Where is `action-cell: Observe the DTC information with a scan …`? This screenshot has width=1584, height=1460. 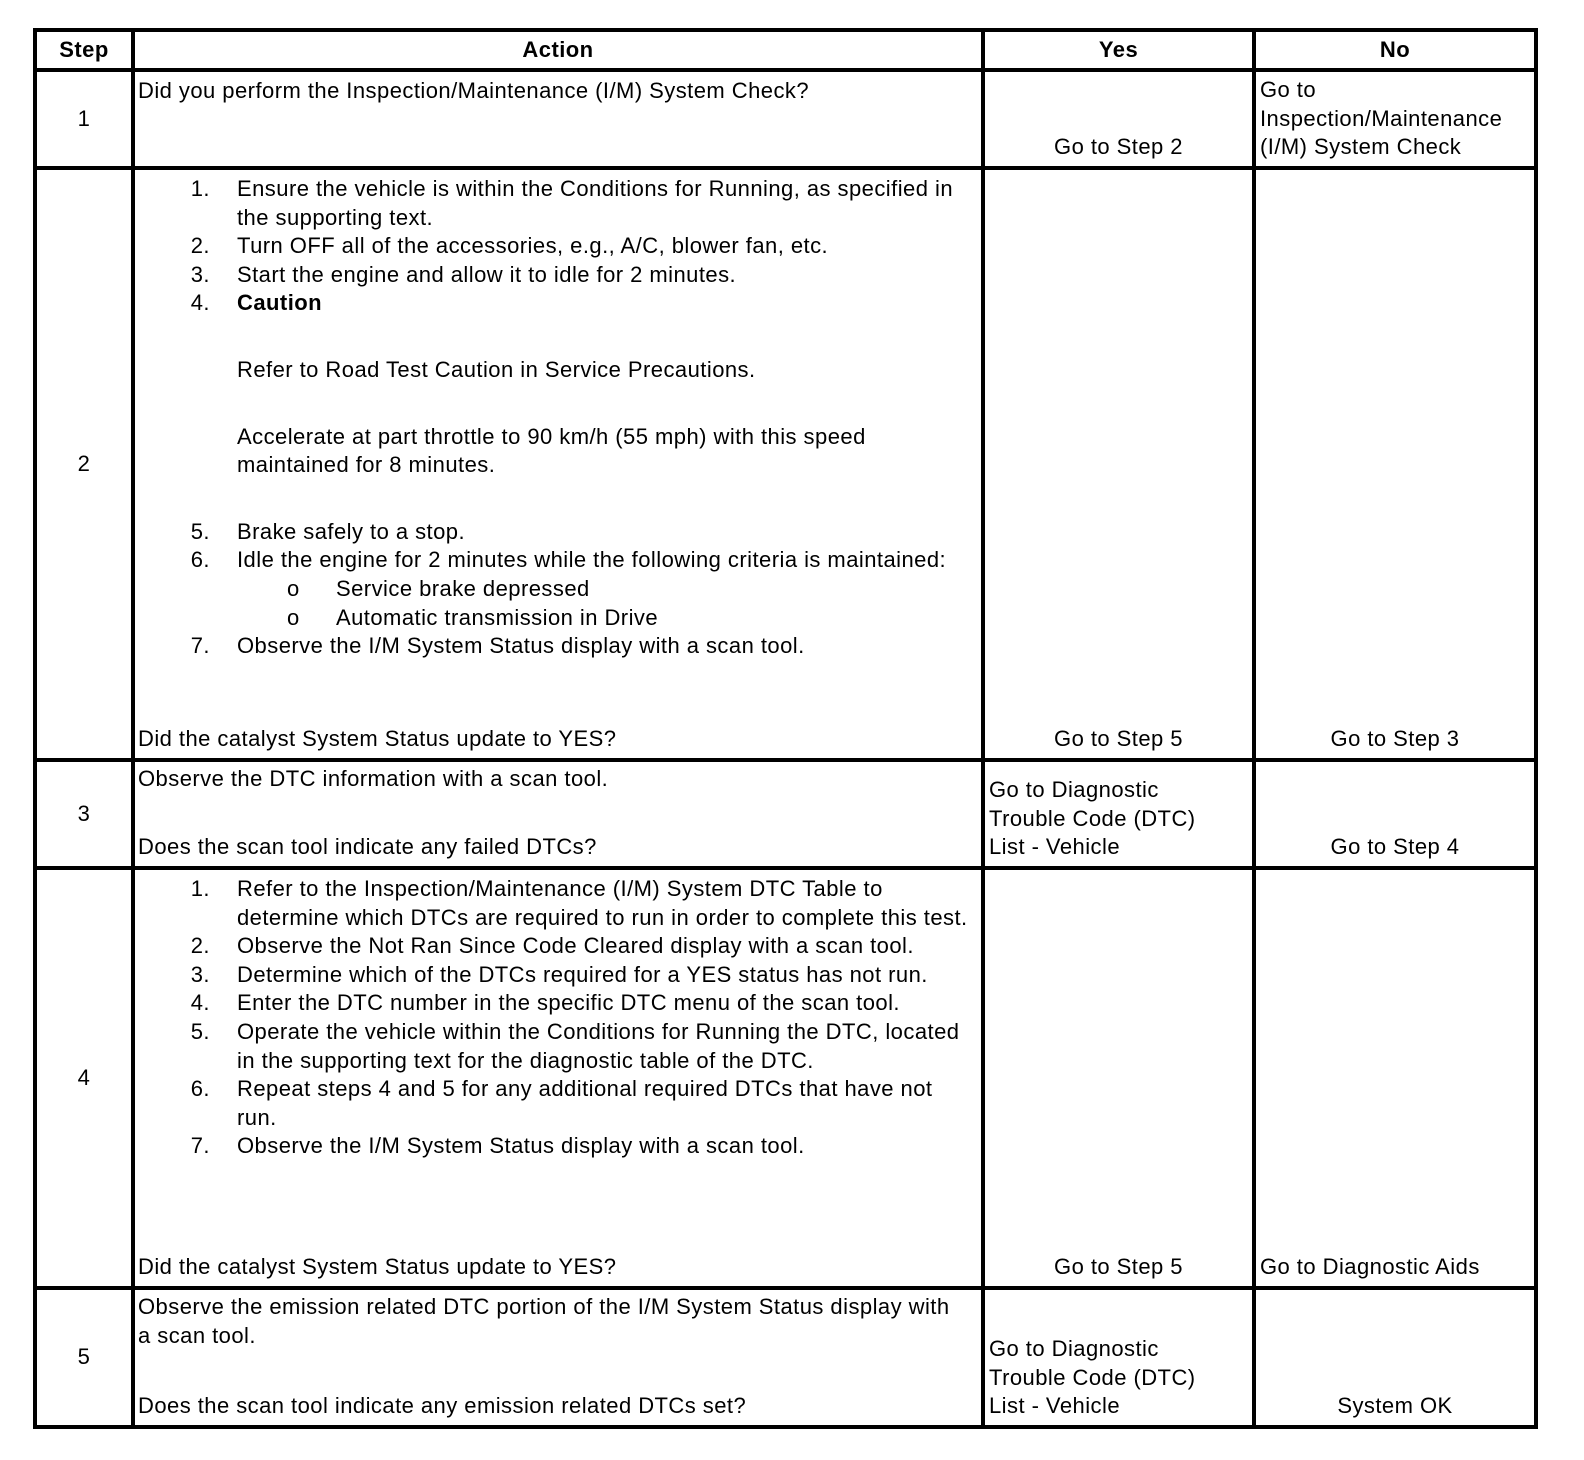 action-cell: Observe the DTC information with a scan … is located at coordinates (558, 814).